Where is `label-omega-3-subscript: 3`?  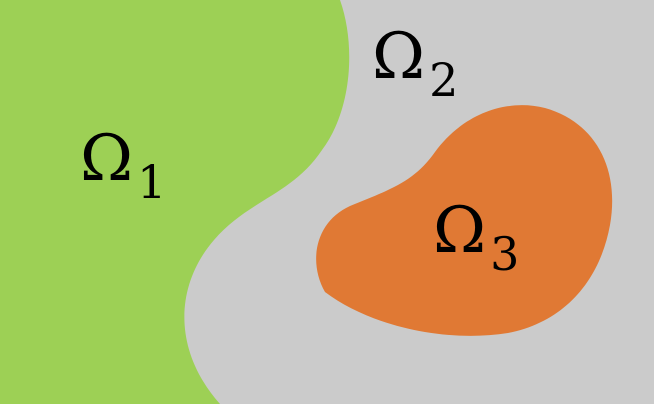
label-omega-3-subscript: 3 is located at coordinates (504, 254).